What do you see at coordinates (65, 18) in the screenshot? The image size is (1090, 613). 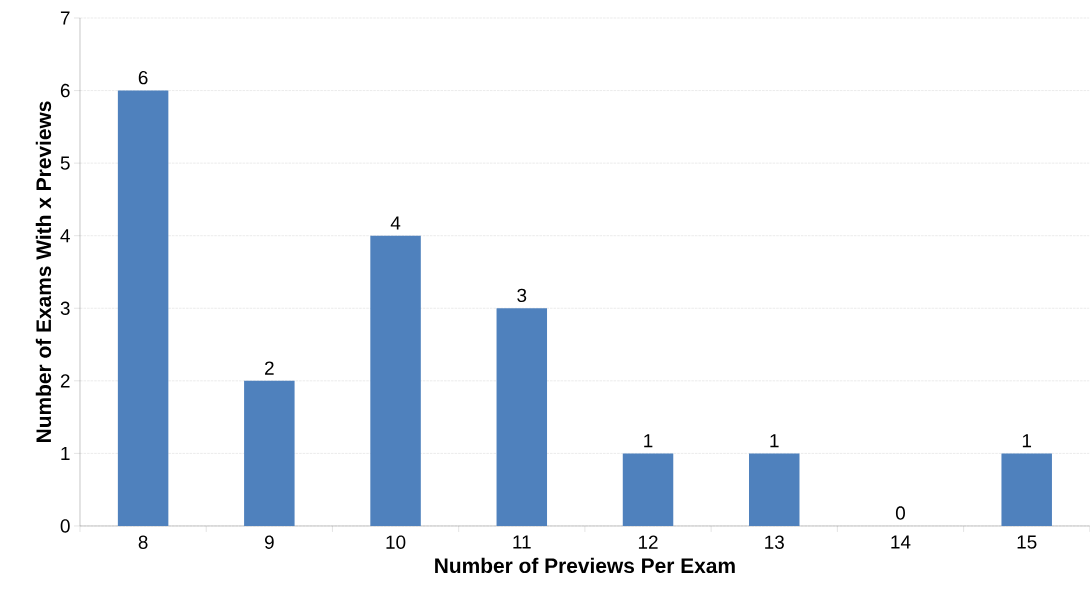 I see `y-tick-label: 7` at bounding box center [65, 18].